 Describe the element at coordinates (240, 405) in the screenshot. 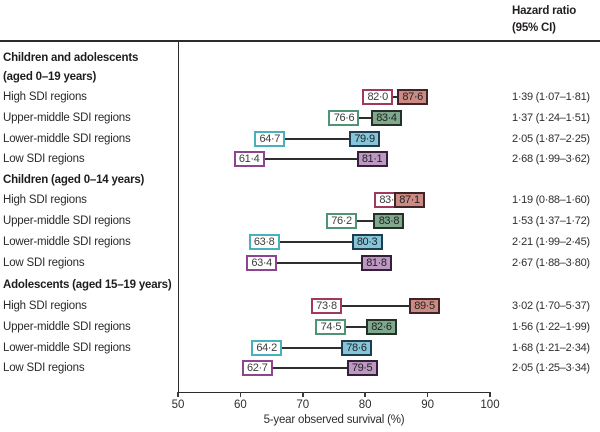

I see `x-axis-tick-label: 60` at that location.